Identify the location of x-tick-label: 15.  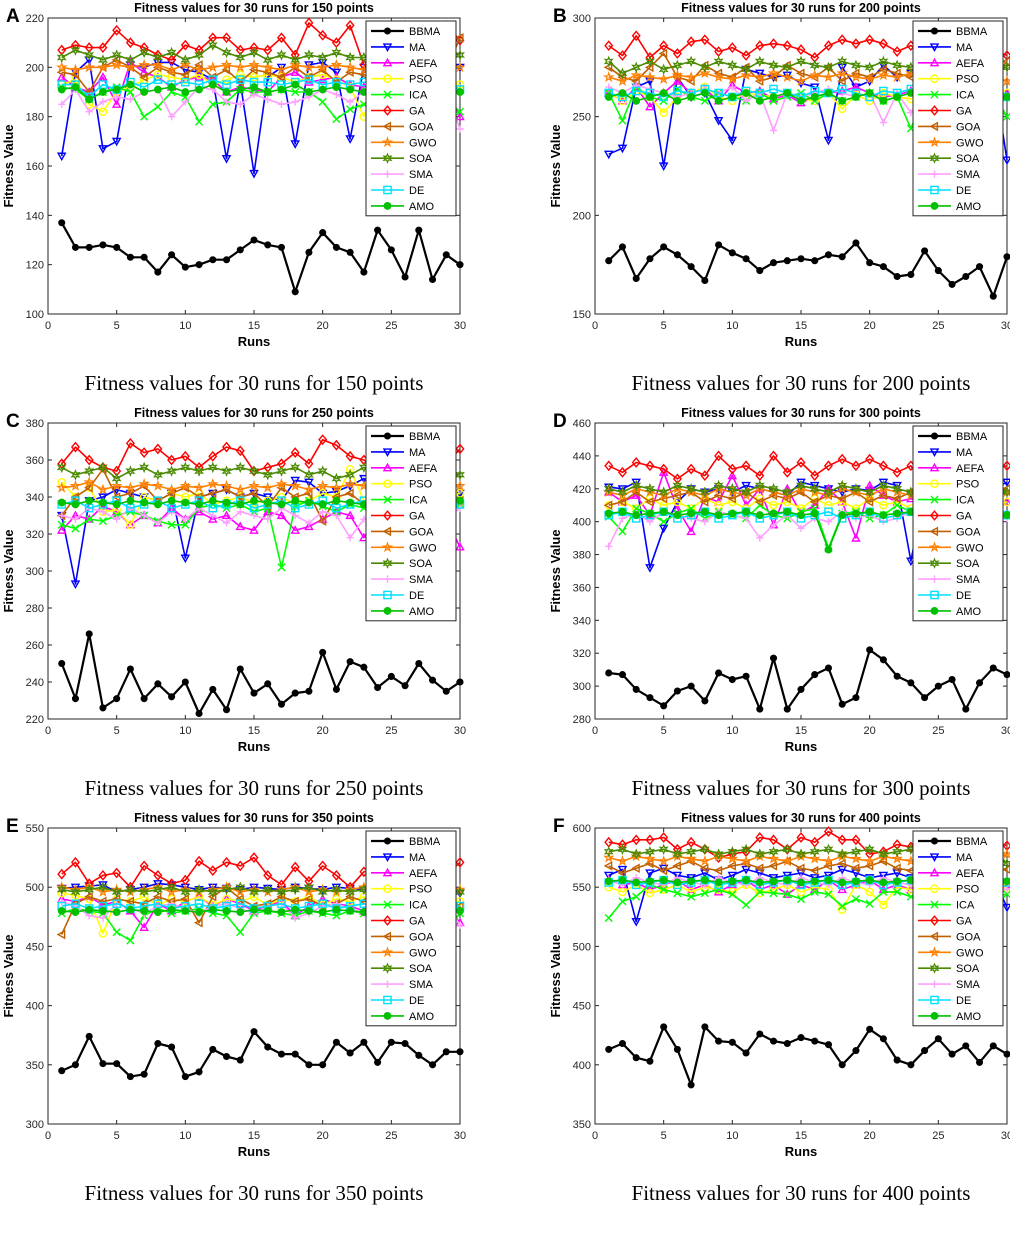
(254, 326).